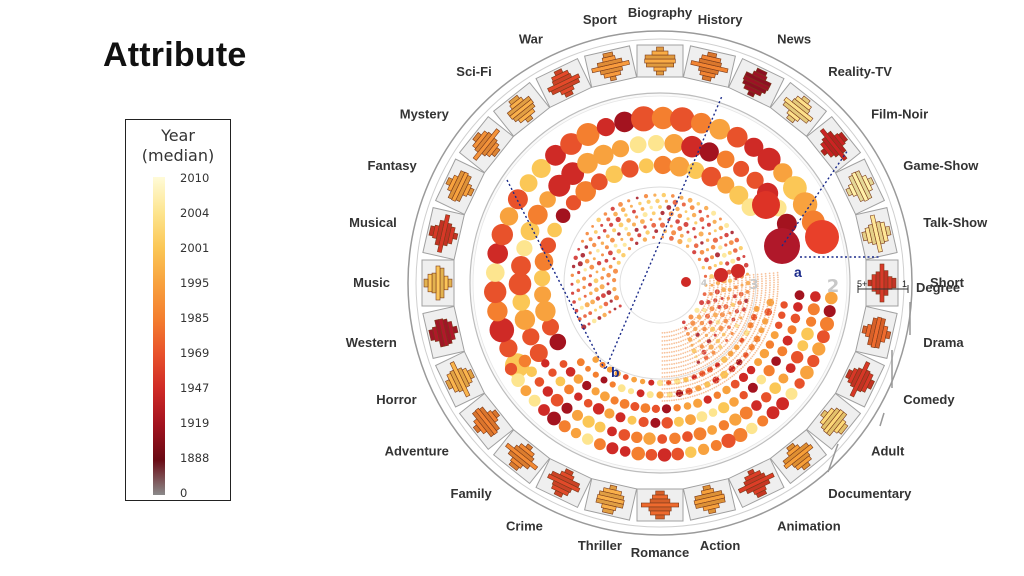  I want to click on genre-block-documentary, so click(798, 457).